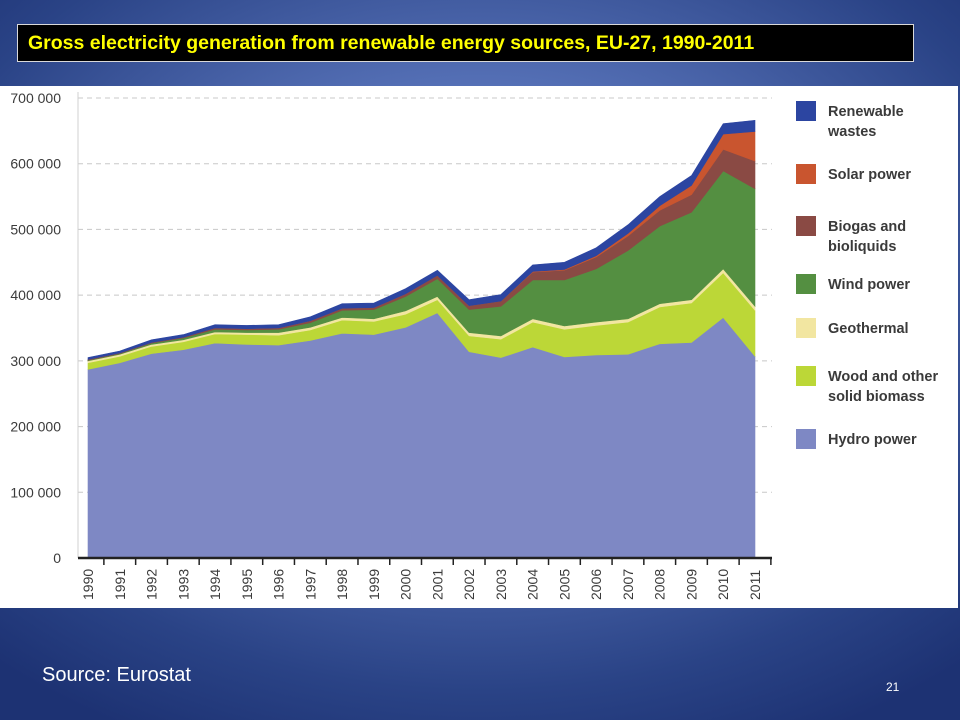 The image size is (960, 720). I want to click on legend-label: solid biomass, so click(876, 397).